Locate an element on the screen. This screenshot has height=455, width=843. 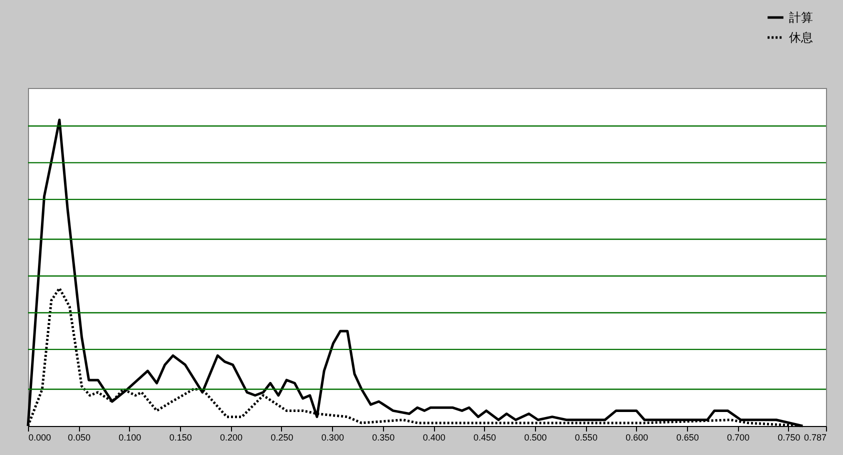
x-tick-label: 0.150 is located at coordinates (180, 437).